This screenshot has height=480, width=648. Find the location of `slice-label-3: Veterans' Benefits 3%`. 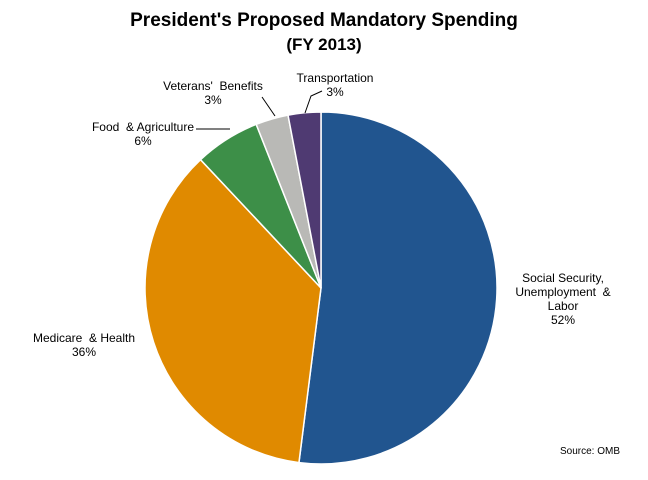

slice-label-3: Veterans' Benefits 3% is located at coordinates (213, 93).